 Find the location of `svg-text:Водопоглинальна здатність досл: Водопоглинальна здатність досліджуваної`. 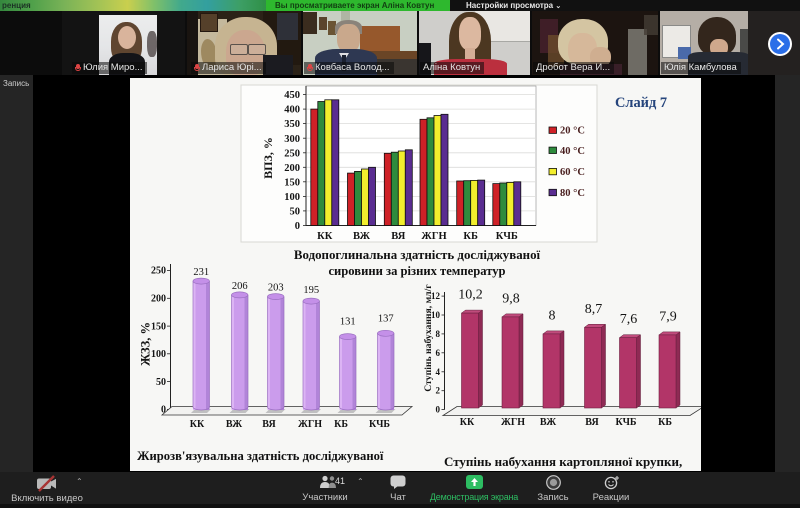

svg-text:Водопоглинальна здатність досл: Водопоглинальна здатність досліджуваної is located at coordinates (417, 255).